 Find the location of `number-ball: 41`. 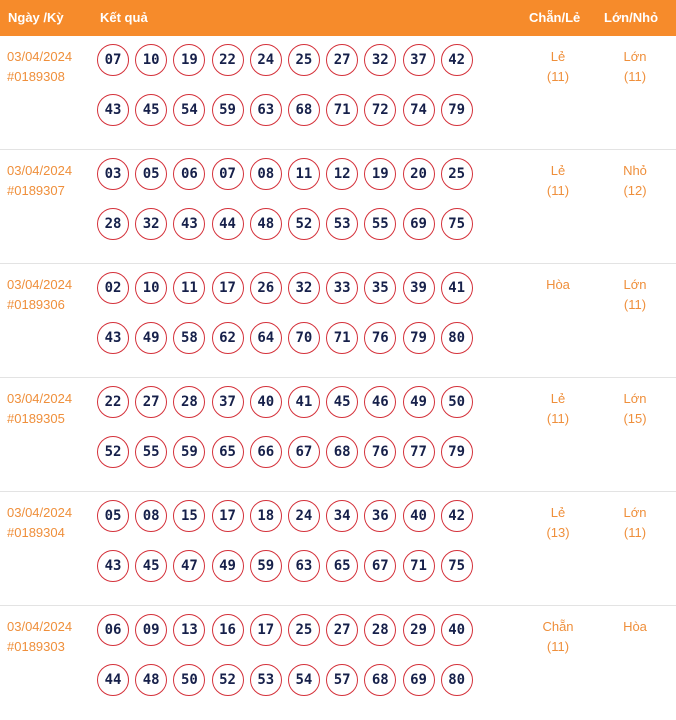

number-ball: 41 is located at coordinates (303, 402).